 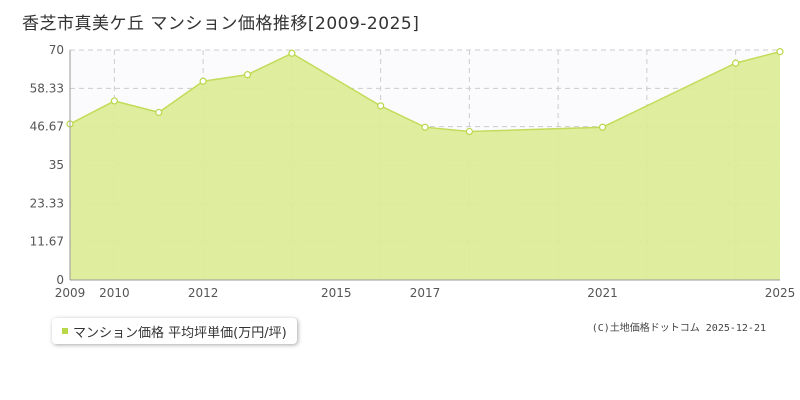 I want to click on copyright-credit: (C)土地価格ドットコム 2025-12-21, so click(x=678, y=328).